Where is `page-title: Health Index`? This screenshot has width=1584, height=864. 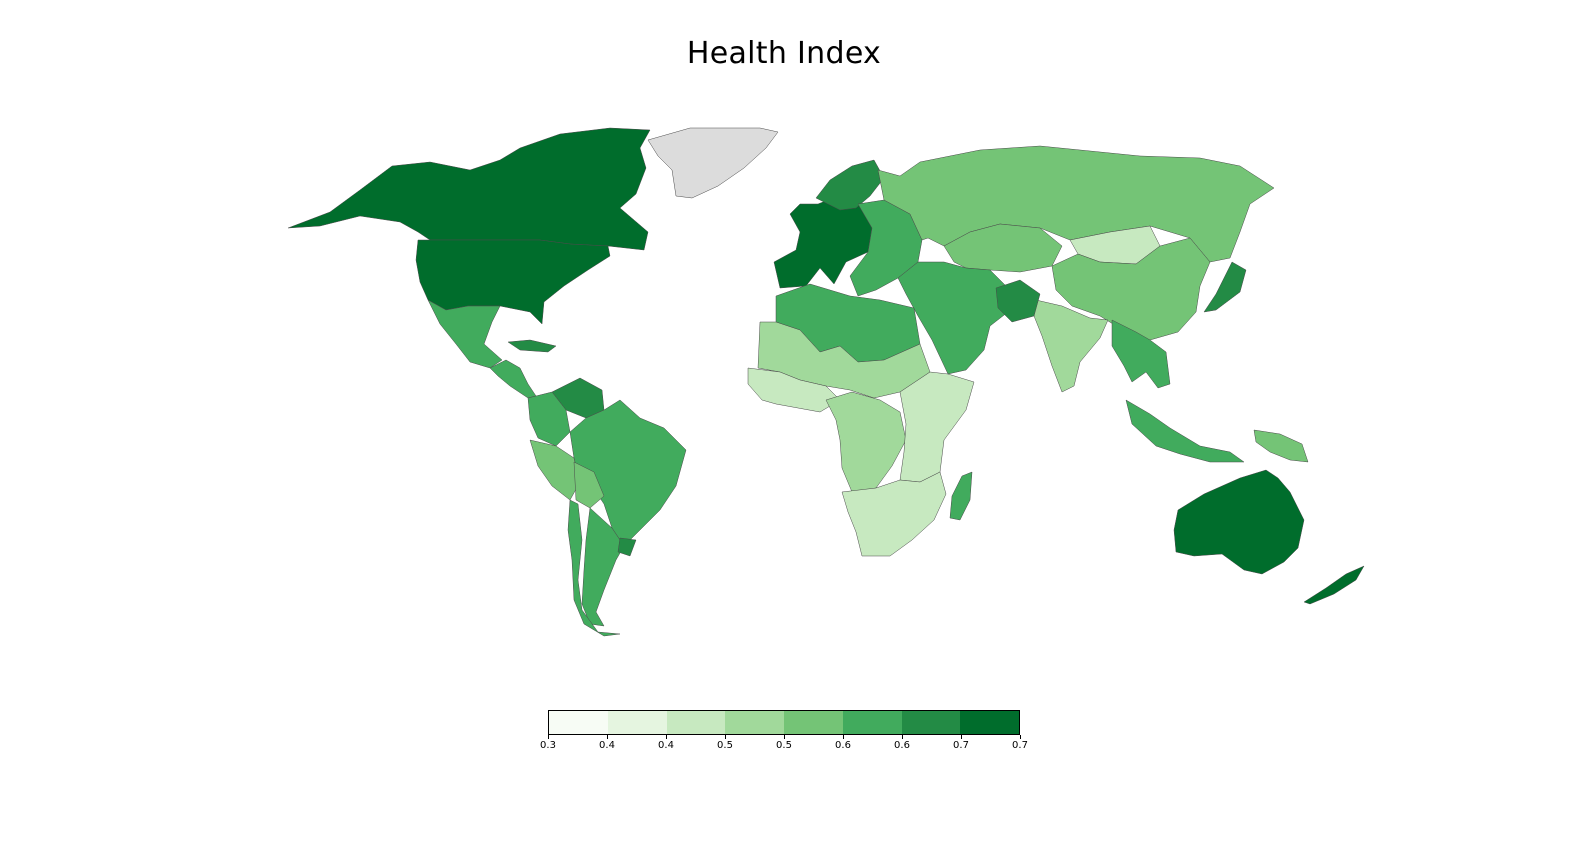
page-title: Health Index is located at coordinates (784, 53).